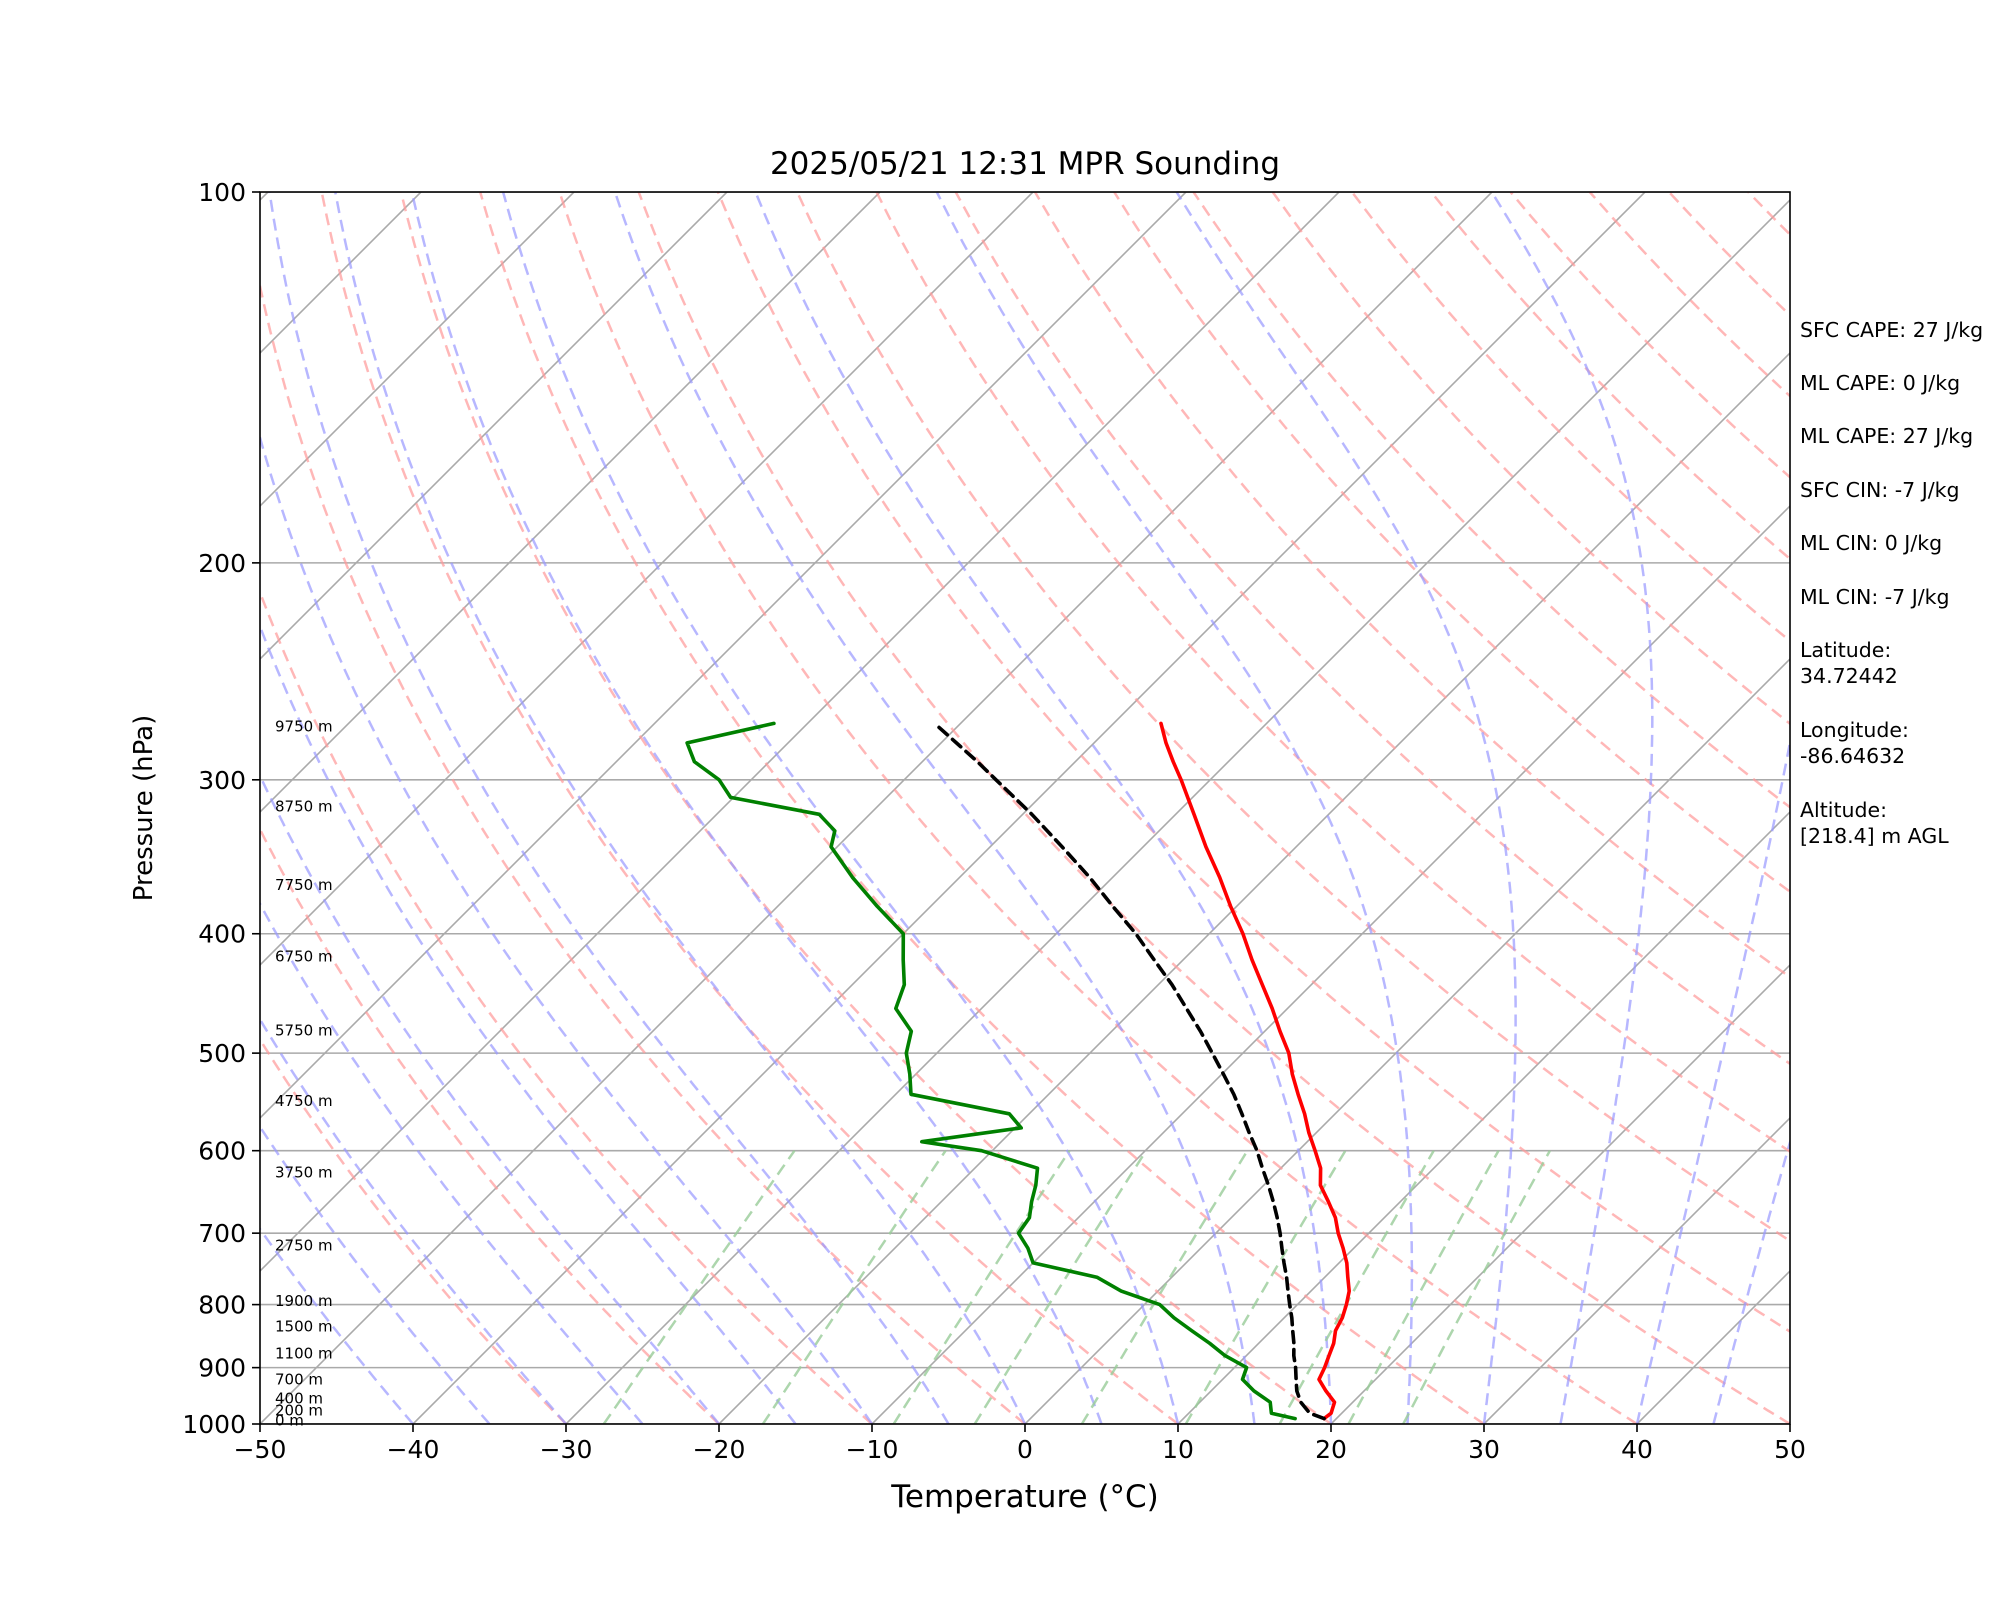 This screenshot has height=1600, width=2000. What do you see at coordinates (304, 1327) in the screenshot?
I see `height-label: 1500 m` at bounding box center [304, 1327].